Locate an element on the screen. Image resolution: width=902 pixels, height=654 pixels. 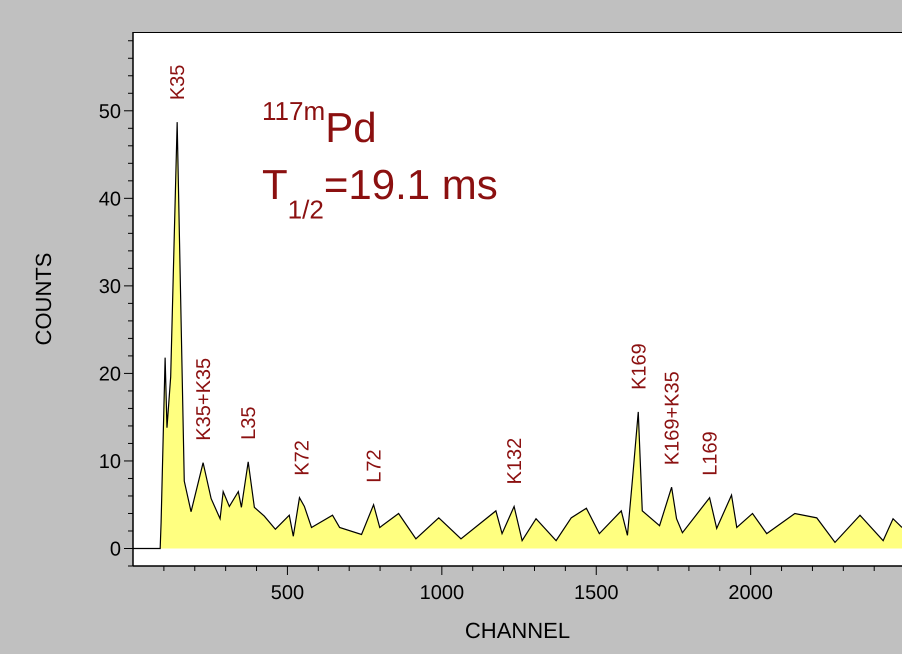
annotation: K132 is located at coordinates (515, 461).